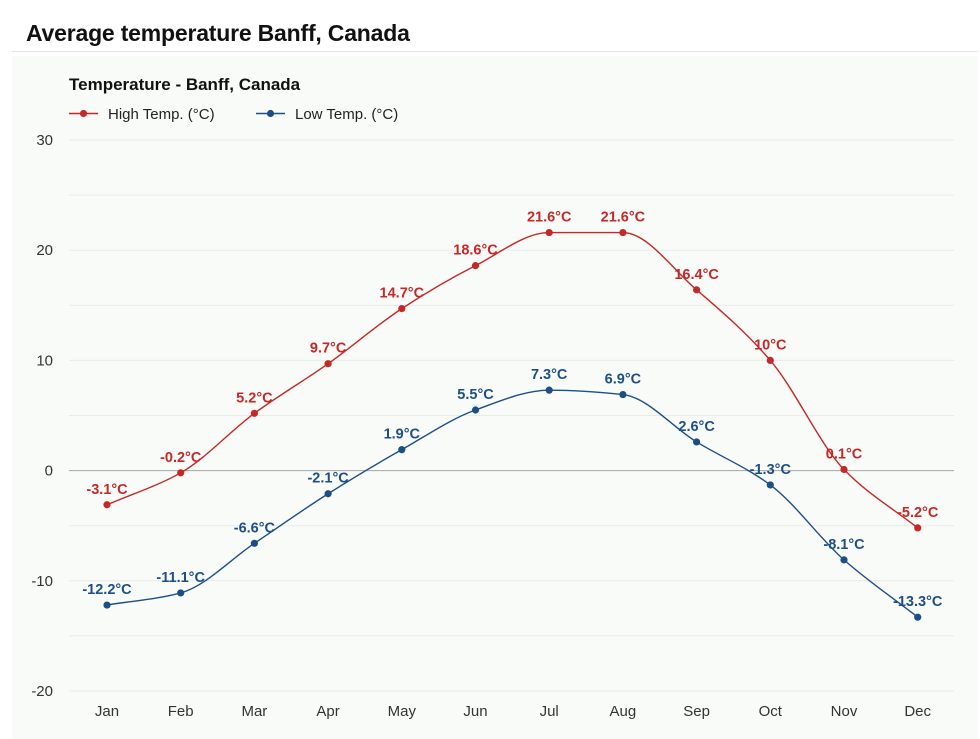  I want to click on data-label-low: -1.3°C, so click(771, 470).